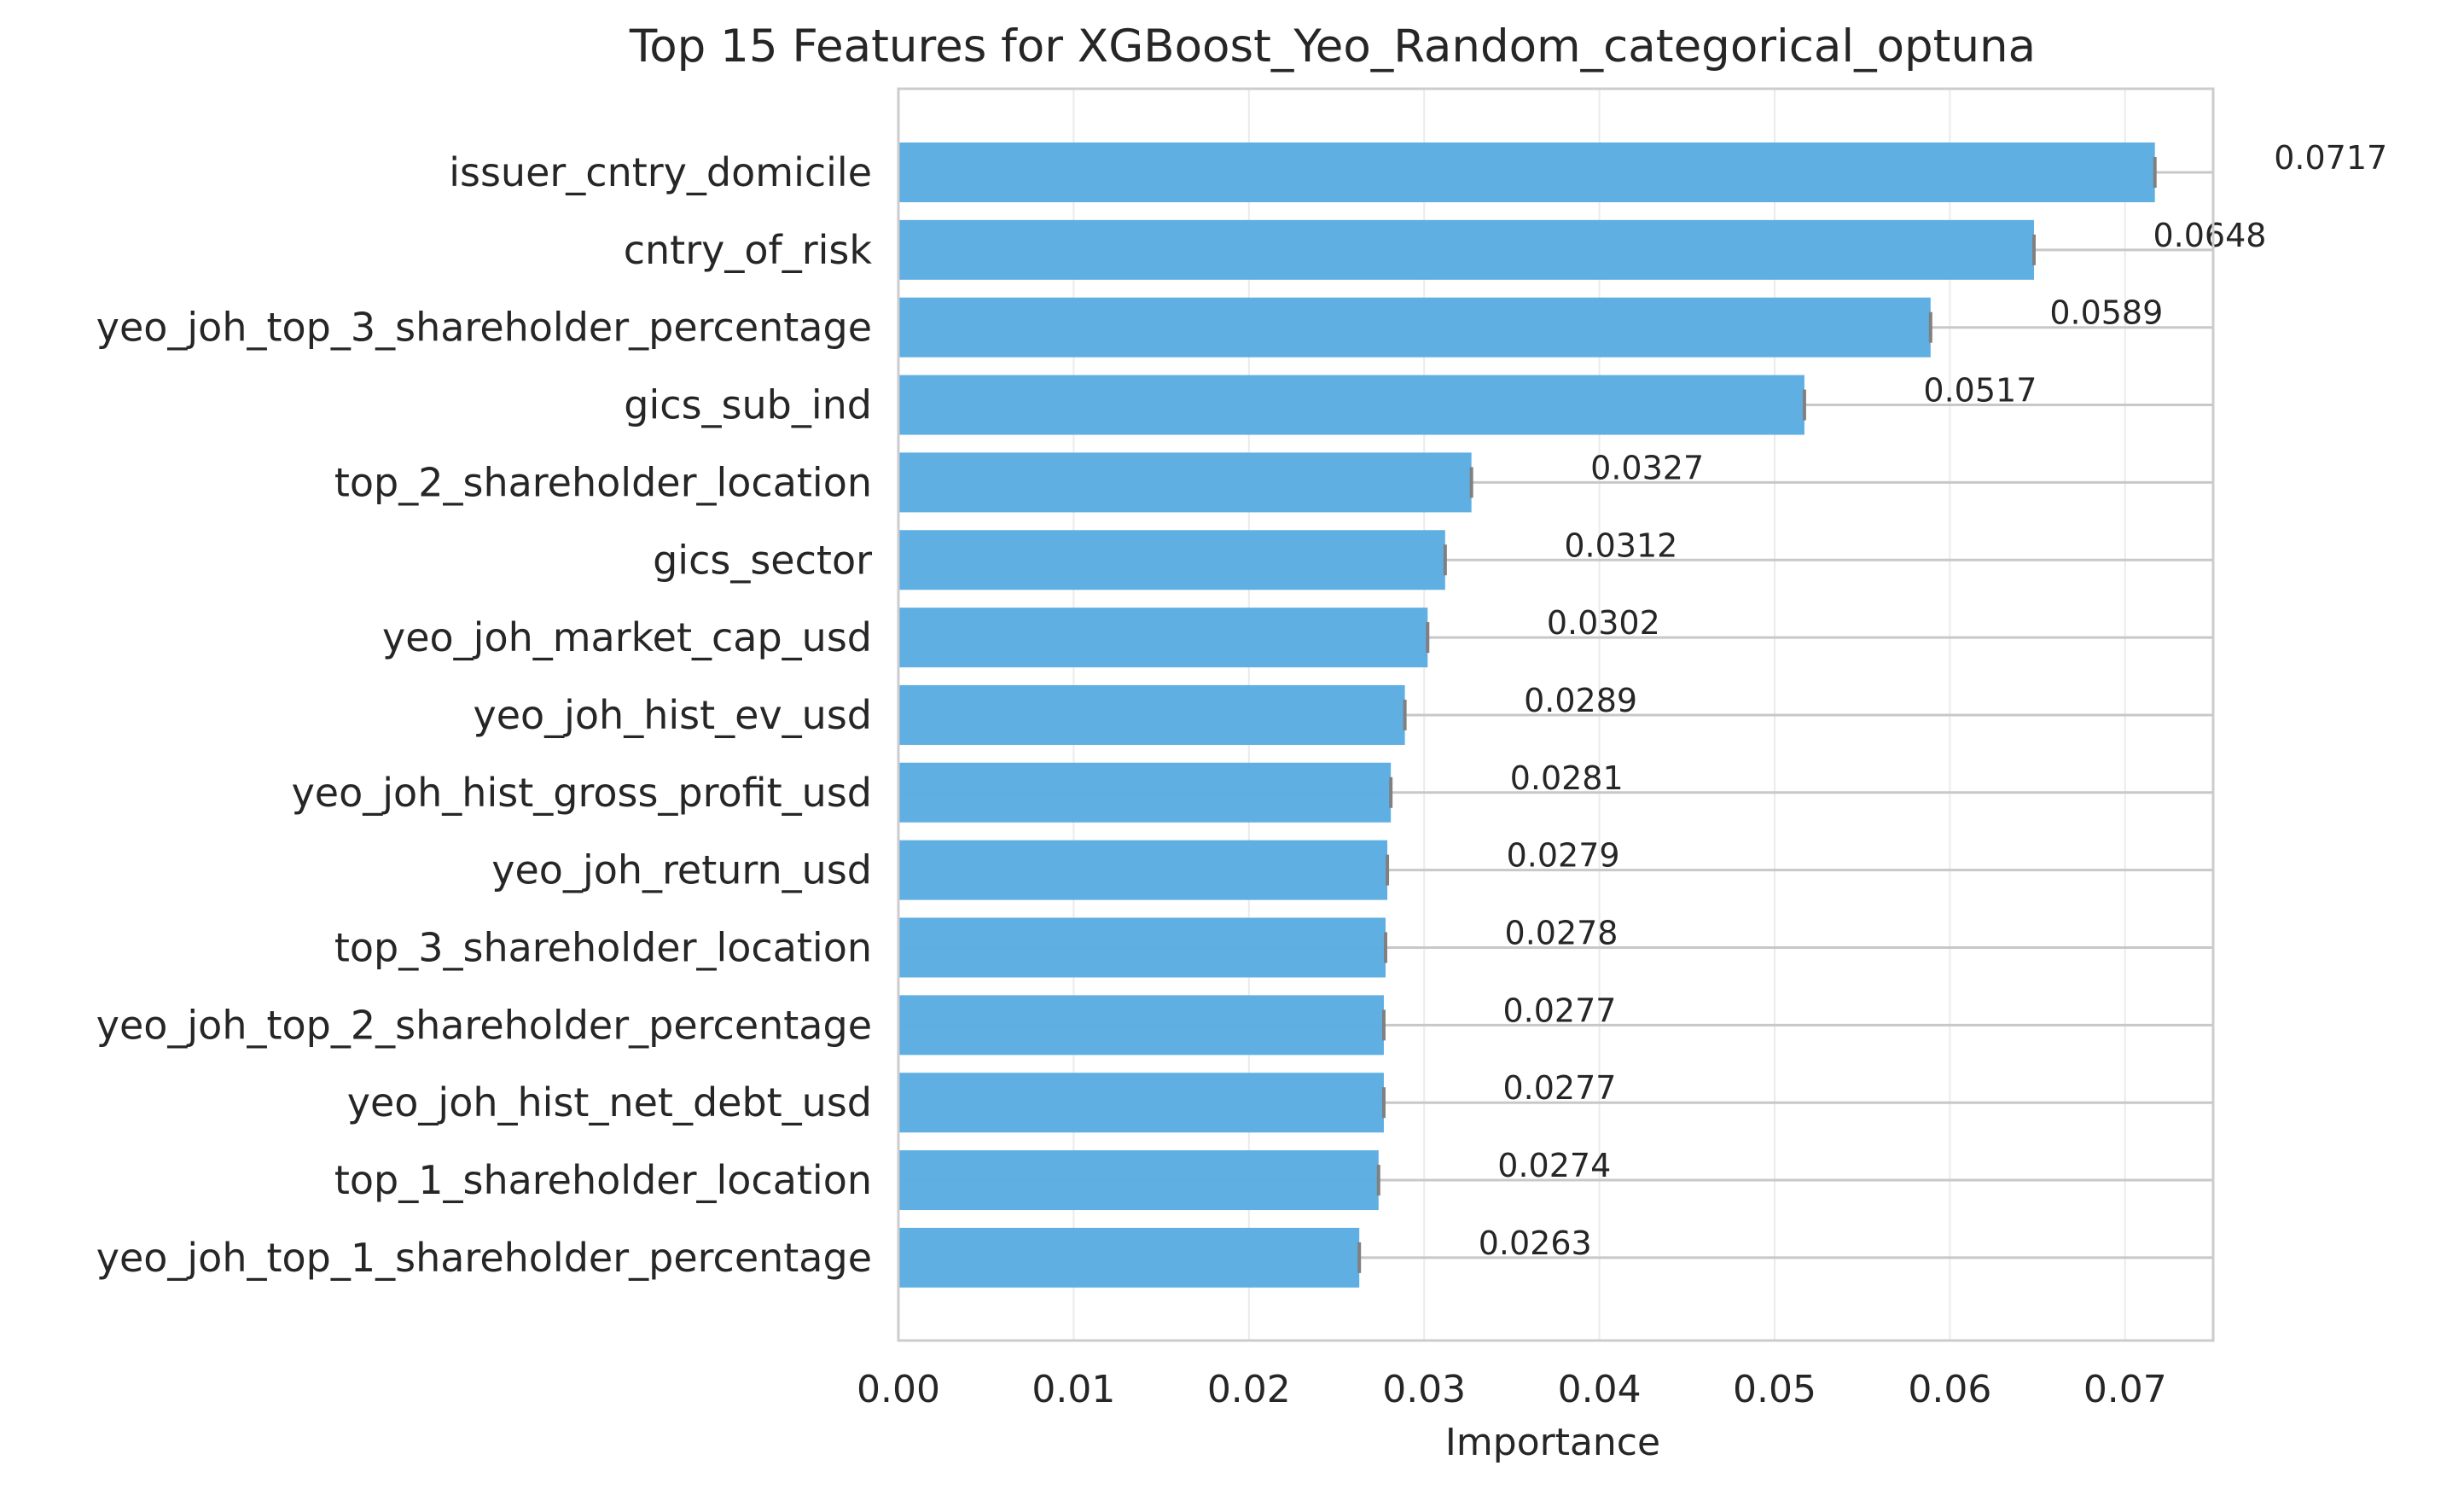 Image resolution: width=2464 pixels, height=1489 pixels. What do you see at coordinates (1249, 1389) in the screenshot?
I see `x-tick-label: 0.02` at bounding box center [1249, 1389].